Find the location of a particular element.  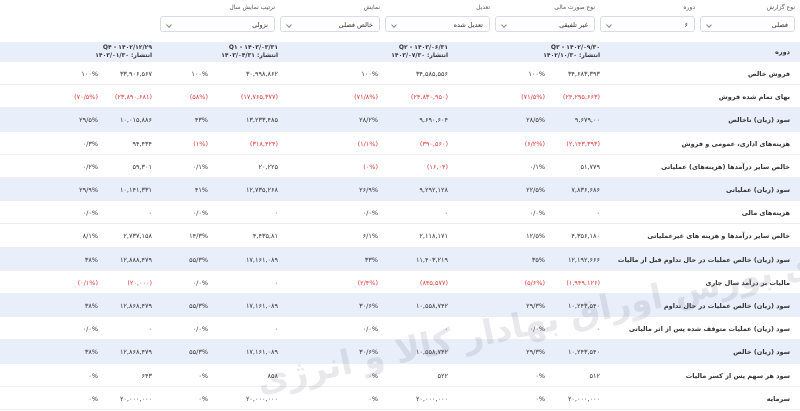

filter-select: فصلی is located at coordinates (747, 24).